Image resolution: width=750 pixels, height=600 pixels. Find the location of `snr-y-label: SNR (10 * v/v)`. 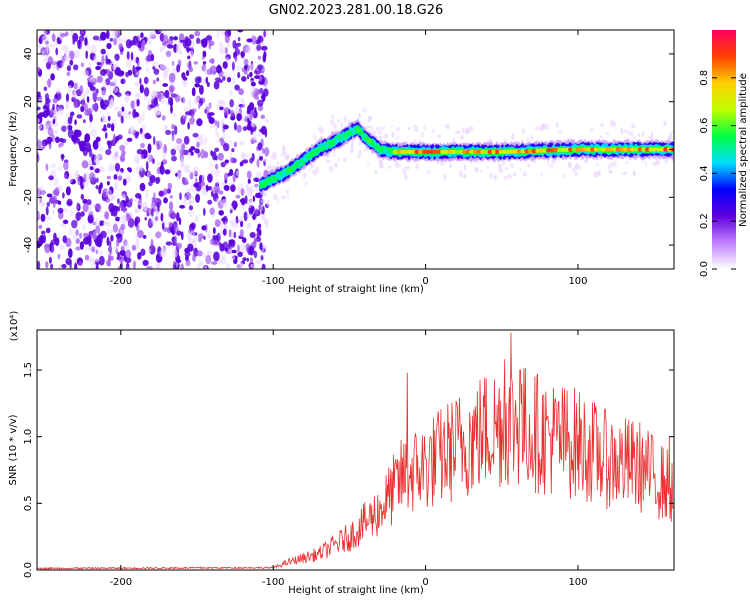

snr-y-label: SNR (10 * v/v) is located at coordinates (13, 449).